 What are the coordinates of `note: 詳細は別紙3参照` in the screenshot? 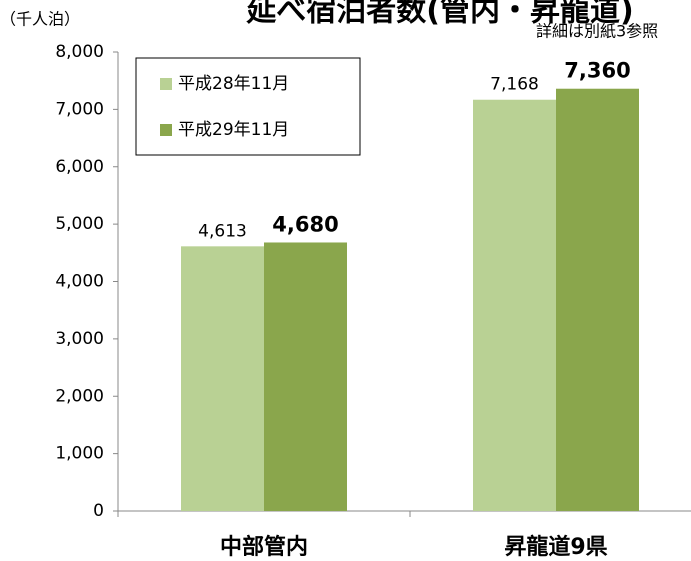 It's located at (597, 31).